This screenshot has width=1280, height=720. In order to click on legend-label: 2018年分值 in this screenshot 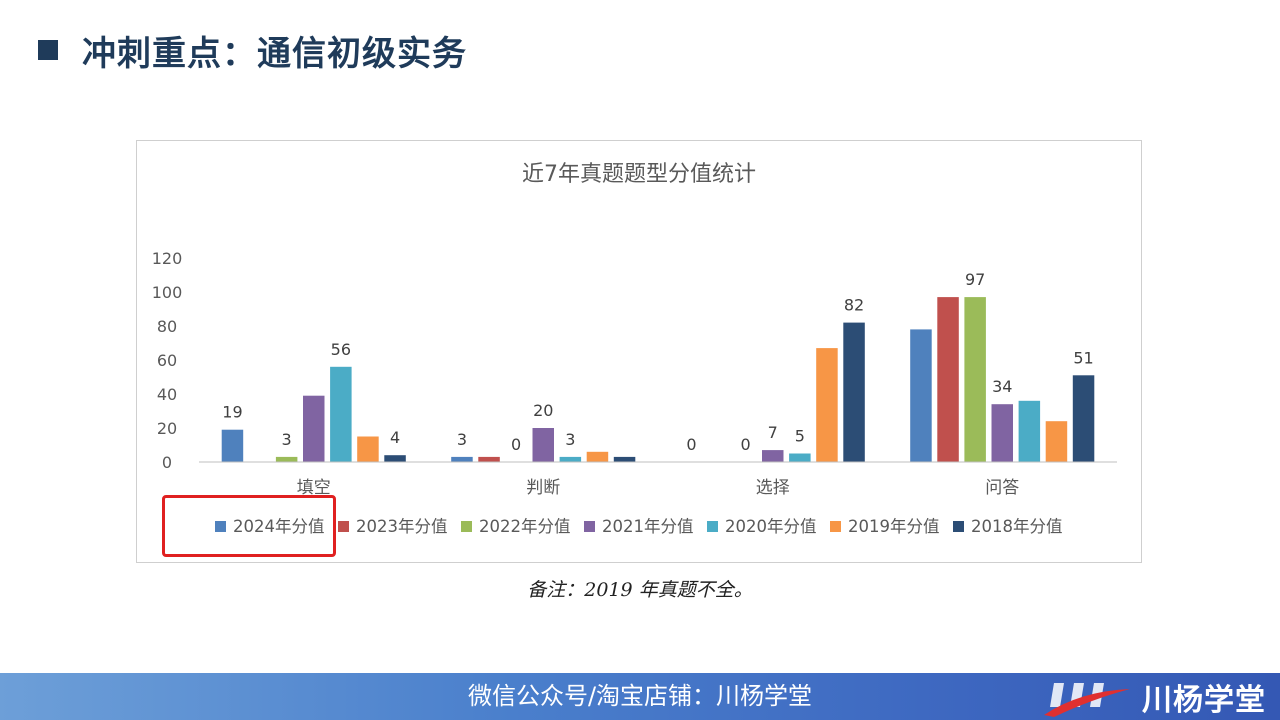, I will do `click(1017, 526)`.